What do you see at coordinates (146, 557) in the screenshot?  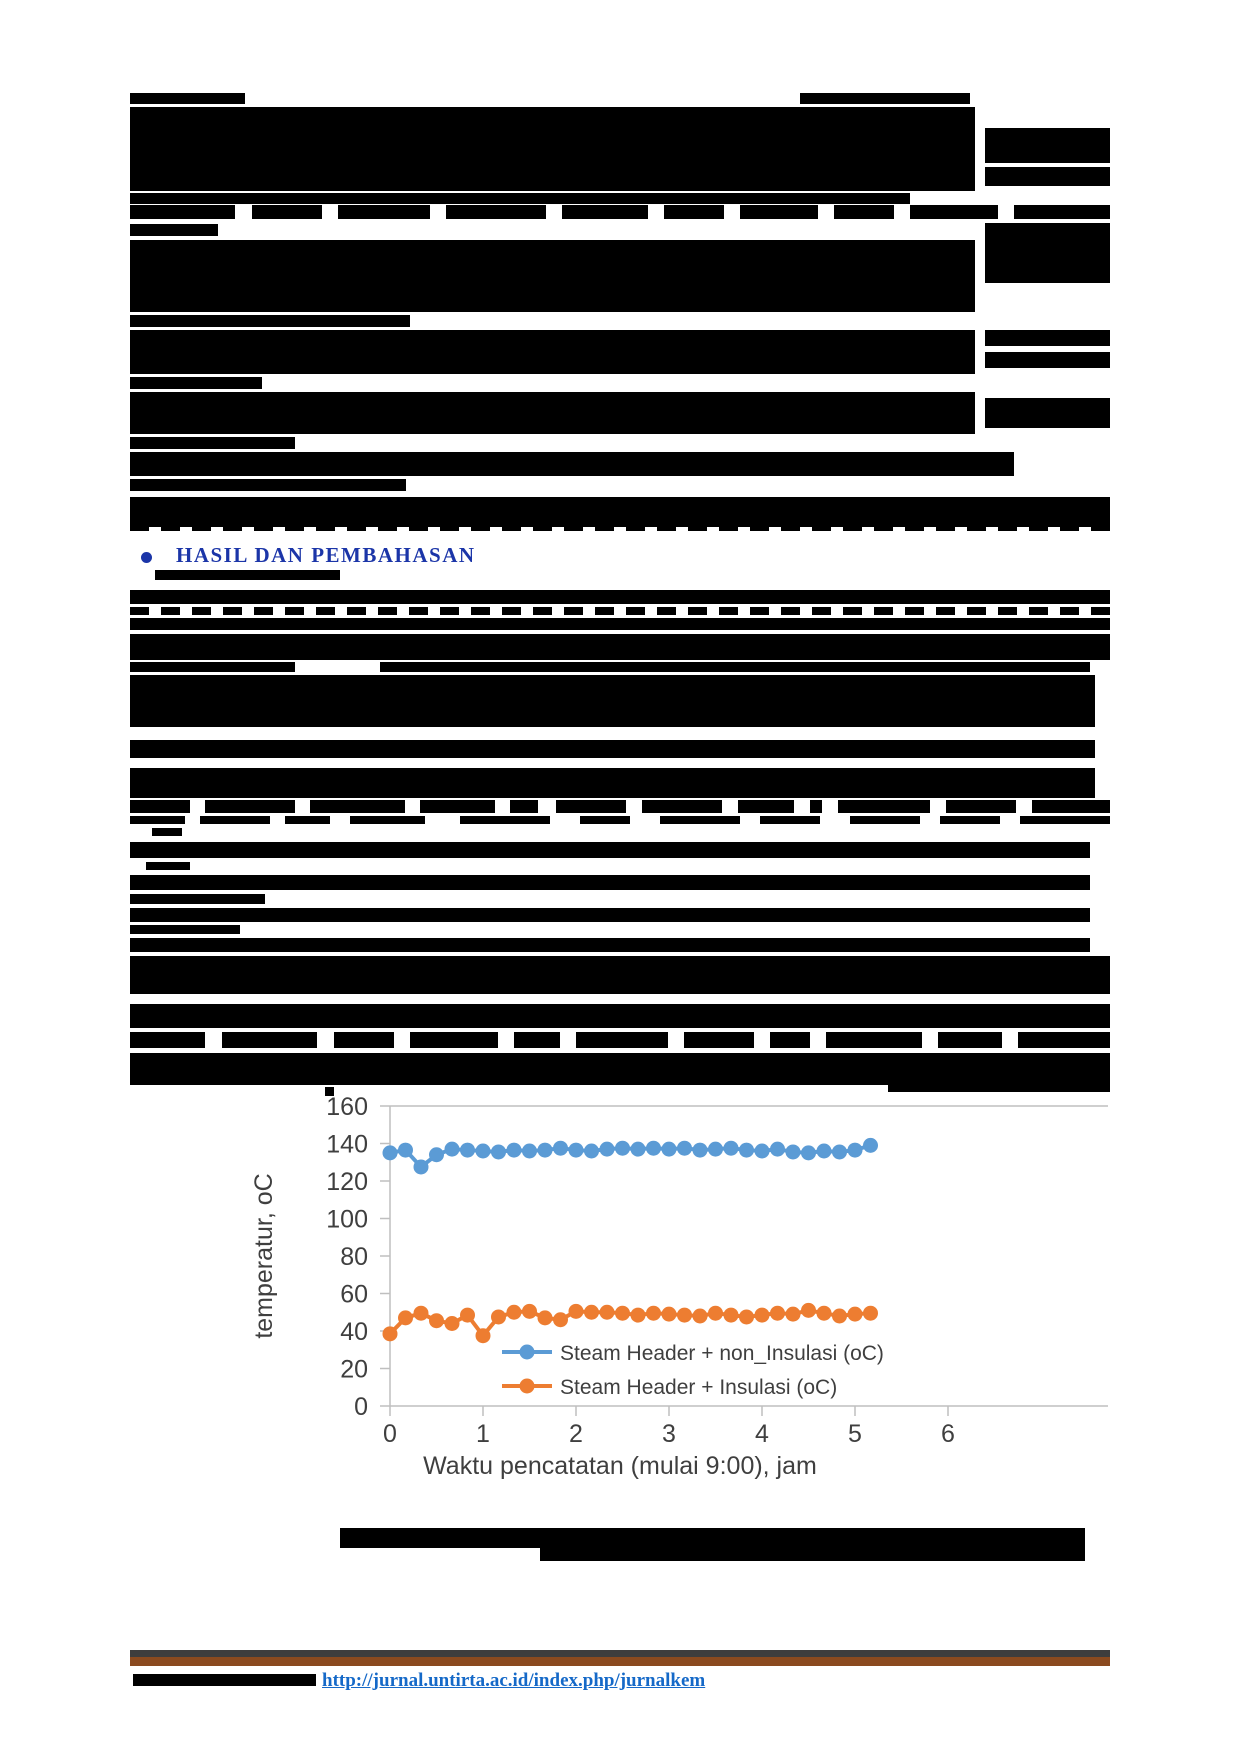 I see `bullet-icon` at bounding box center [146, 557].